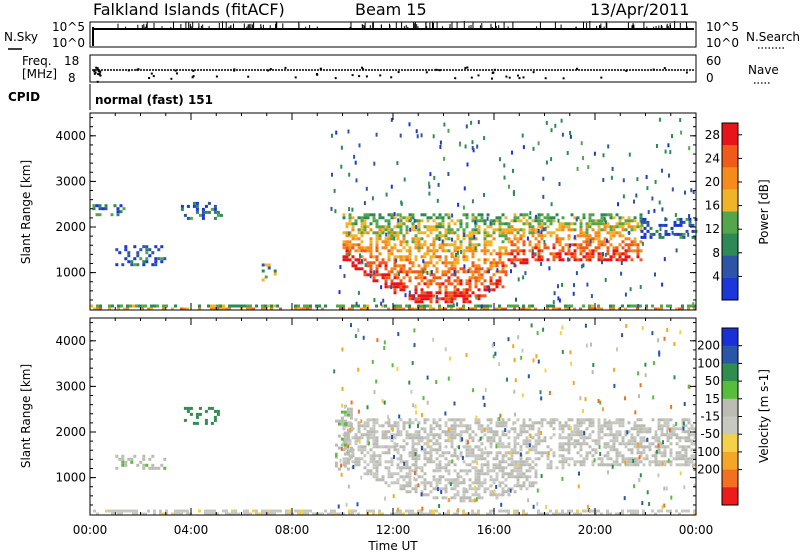 This screenshot has width=800, height=554. I want to click on y-tick-label: 4000, so click(70, 341).